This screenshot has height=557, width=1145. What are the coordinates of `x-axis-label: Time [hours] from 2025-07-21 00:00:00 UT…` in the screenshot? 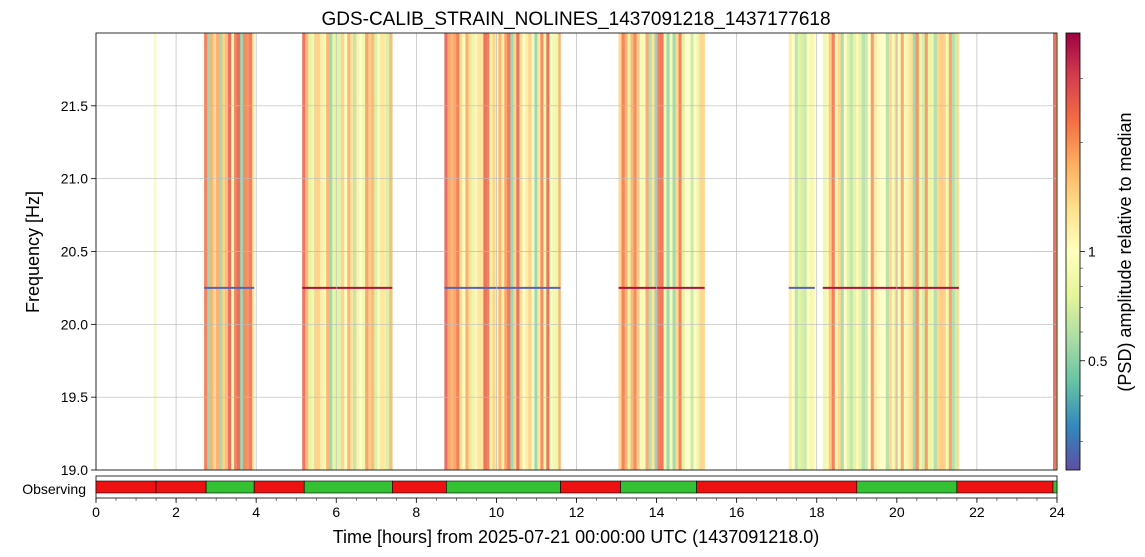 It's located at (576, 537).